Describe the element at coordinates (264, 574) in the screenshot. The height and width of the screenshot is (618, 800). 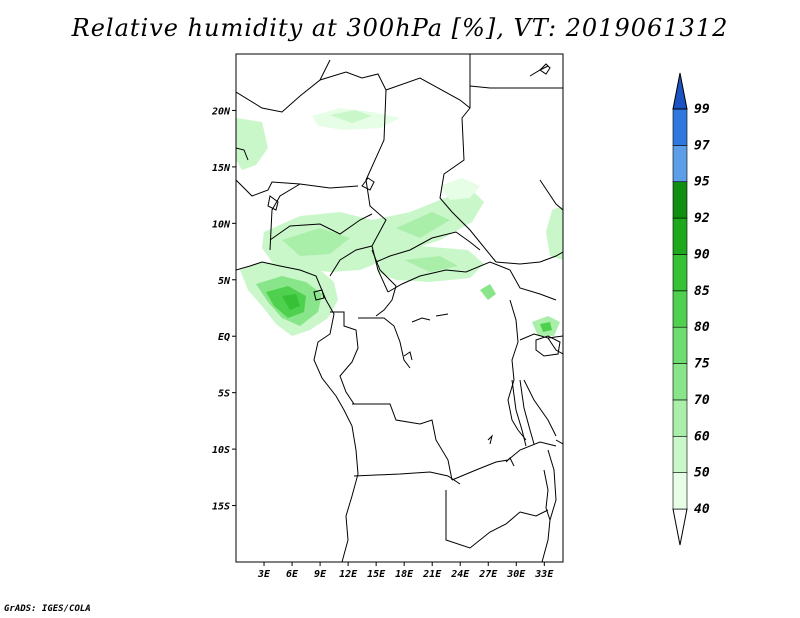
I see `x-tick-label: 3E` at that location.